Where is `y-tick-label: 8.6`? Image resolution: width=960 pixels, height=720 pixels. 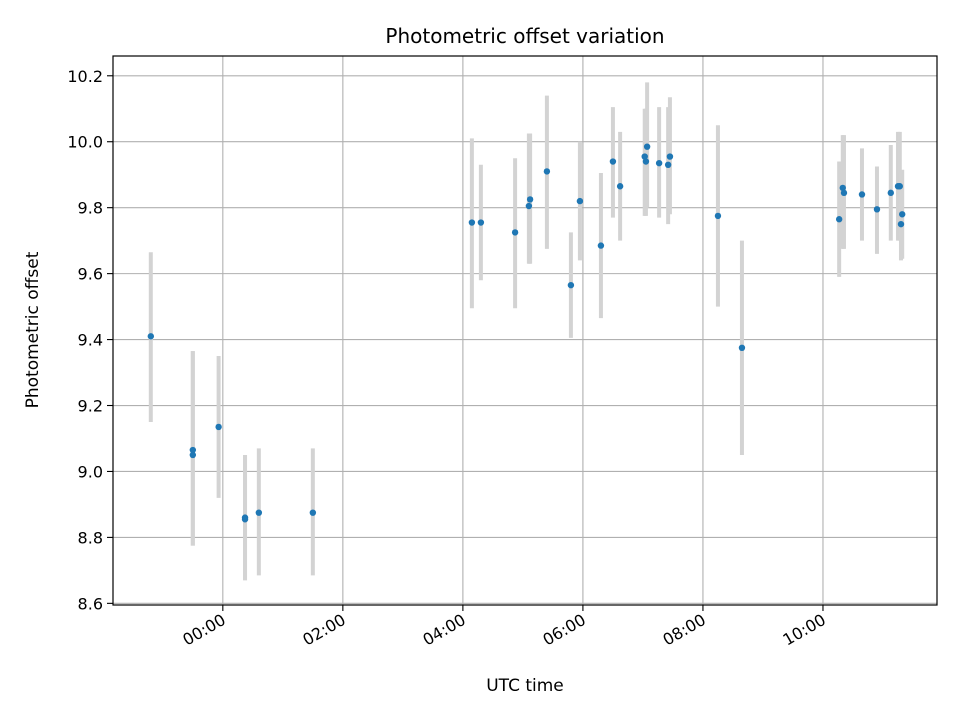 y-tick-label: 8.6 is located at coordinates (90, 603).